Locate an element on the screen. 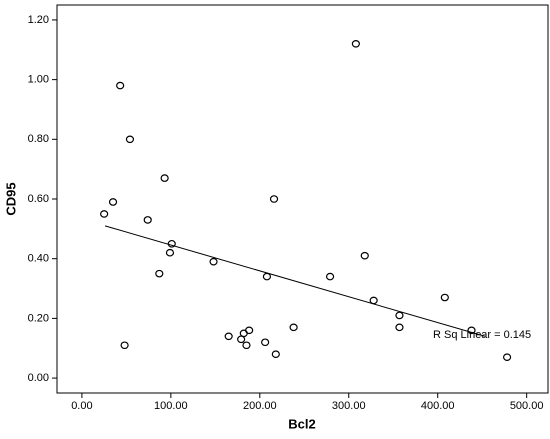 The width and height of the screenshot is (550, 439). y-tick-label: 0.80 is located at coordinates (38, 139).